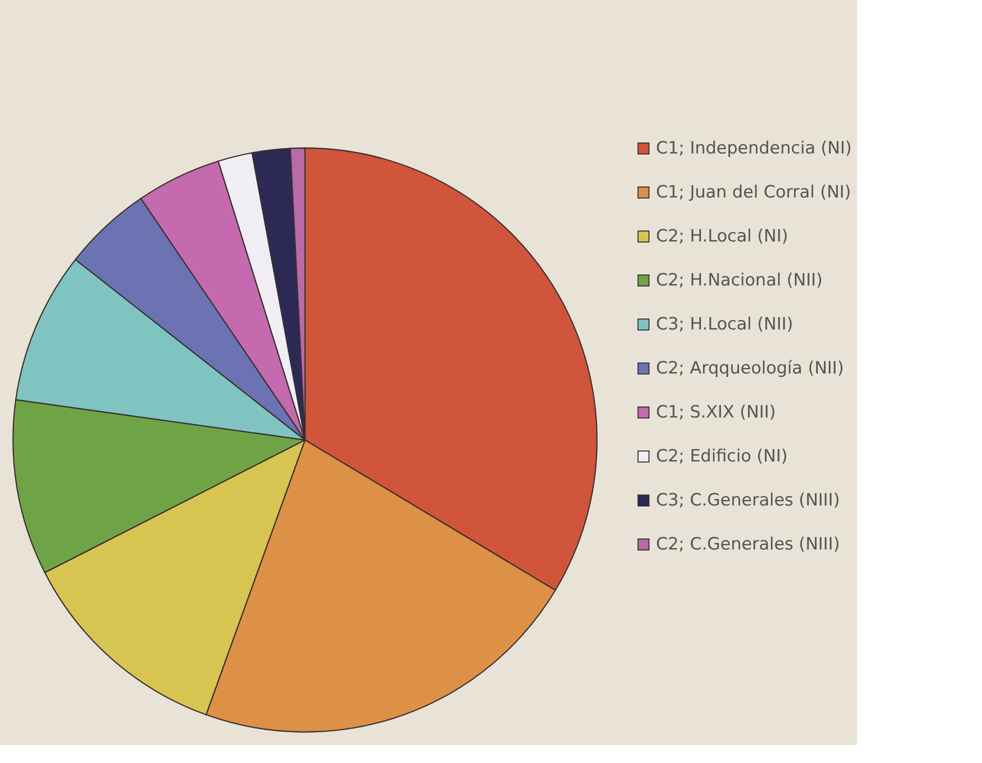  Describe the element at coordinates (725, 324) in the screenshot. I see `legend-label: C3; H.Local (NII)` at that location.